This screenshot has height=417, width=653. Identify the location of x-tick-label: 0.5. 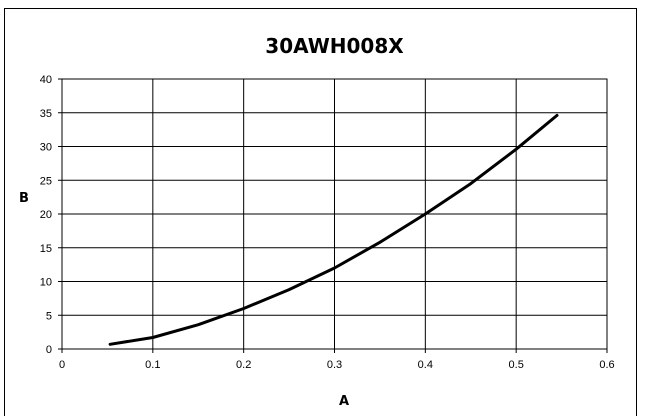
(516, 365).